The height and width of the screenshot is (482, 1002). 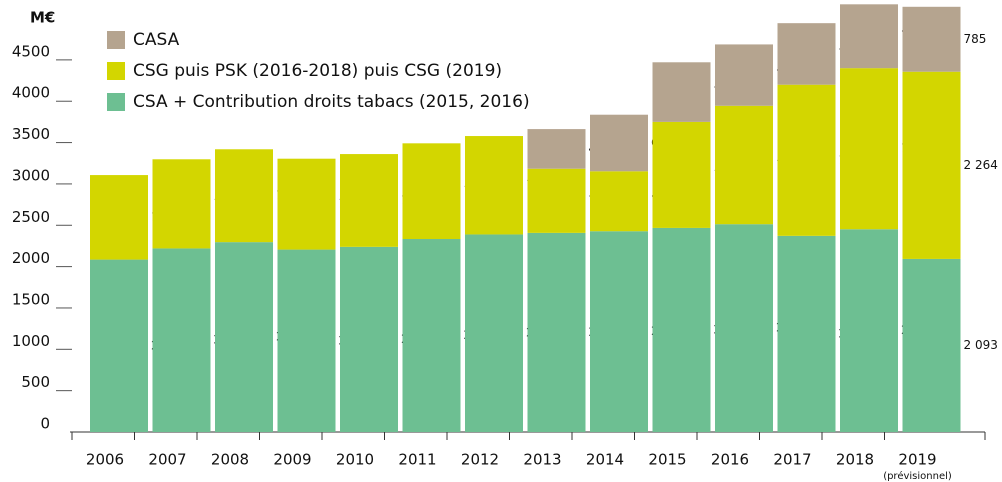 What do you see at coordinates (31, 217) in the screenshot?
I see `y-tick-label: 2500` at bounding box center [31, 217].